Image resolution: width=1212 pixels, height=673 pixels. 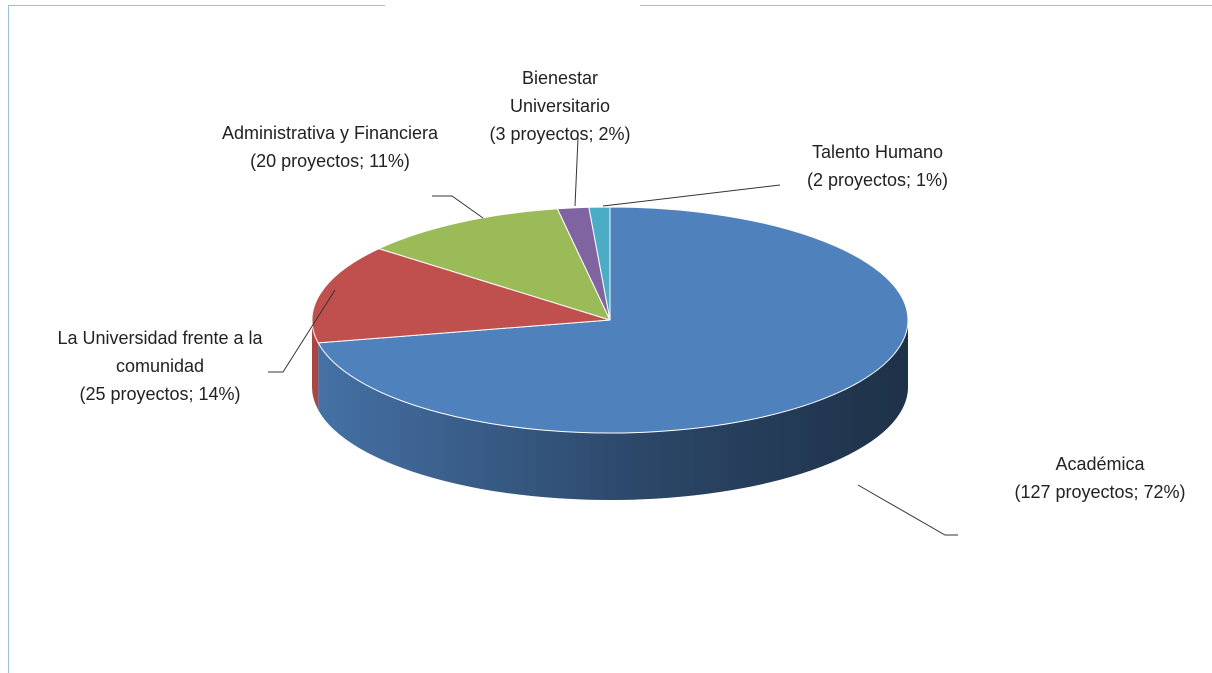 What do you see at coordinates (877, 166) in the screenshot?
I see `data-label: Talento Humano (2 proyectos; 1%)` at bounding box center [877, 166].